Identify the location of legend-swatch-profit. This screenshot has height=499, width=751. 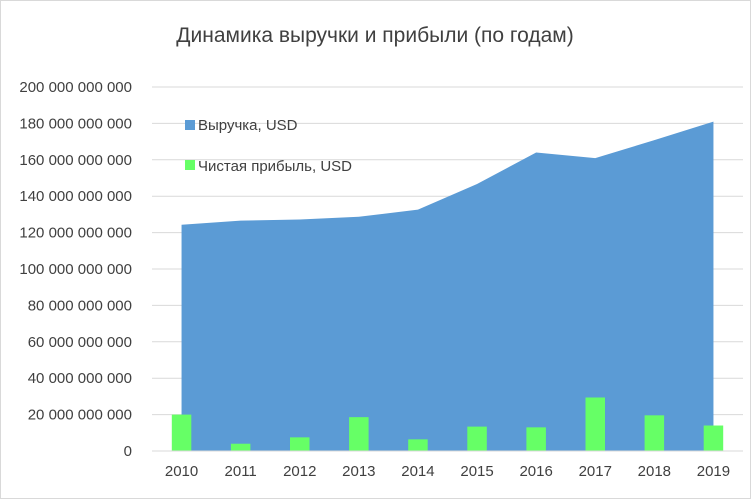
(190, 165).